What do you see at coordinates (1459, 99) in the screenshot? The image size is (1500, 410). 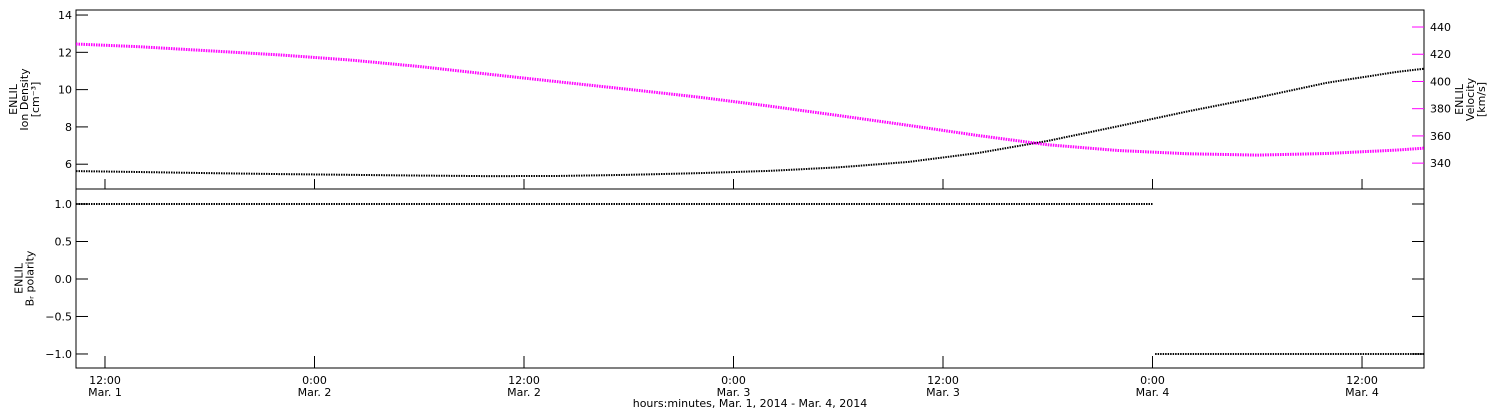 I see `y2-axis-title: ENLIL` at bounding box center [1459, 99].